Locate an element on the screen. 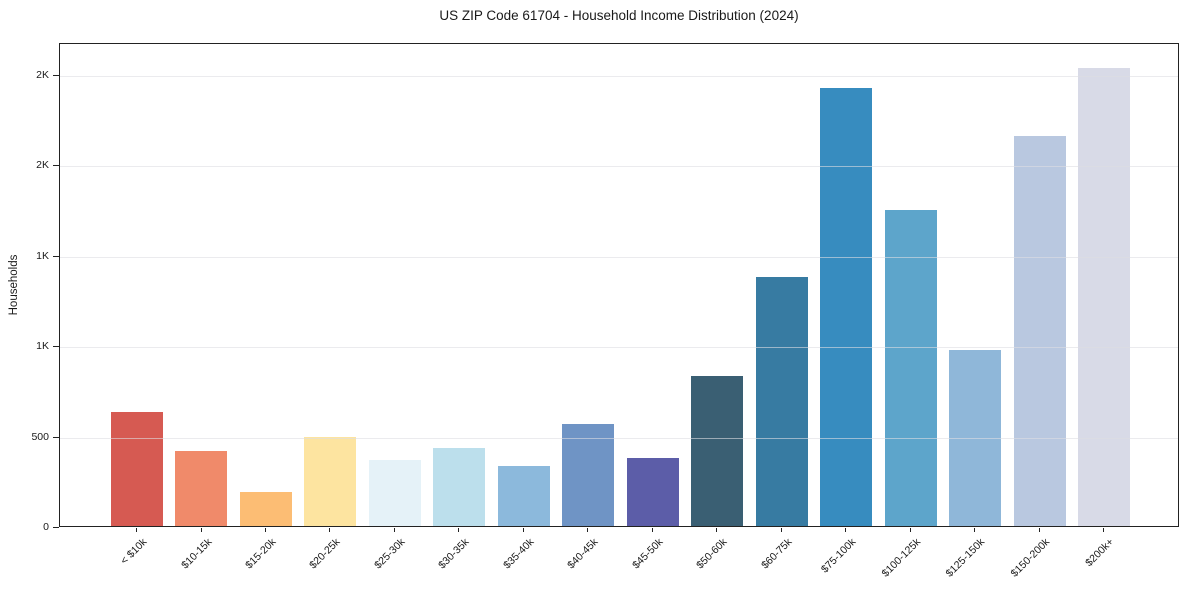 This screenshot has height=590, width=1189. bar-$20-25k is located at coordinates (330, 481).